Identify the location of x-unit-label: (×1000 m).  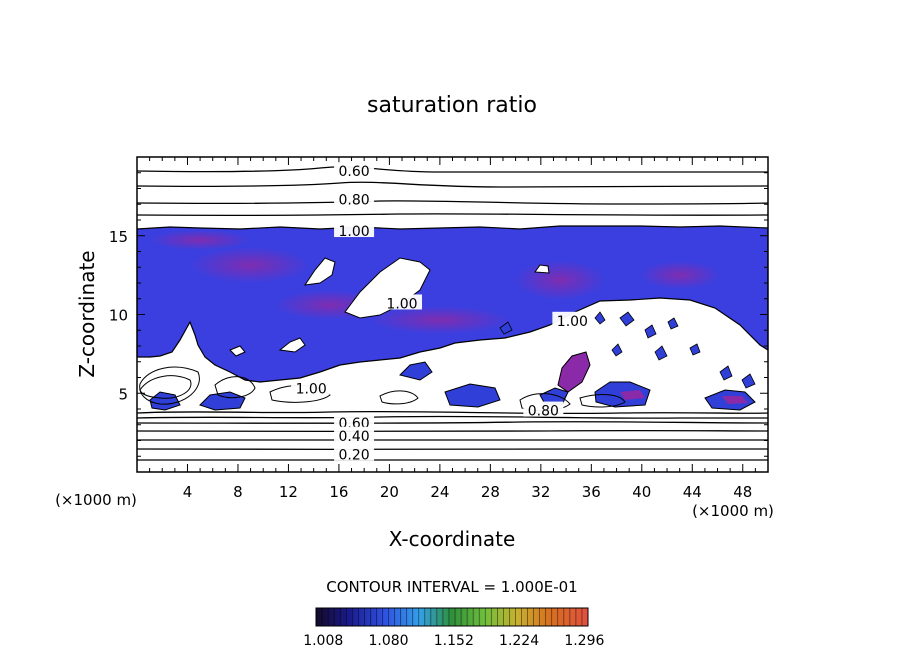
(733, 511).